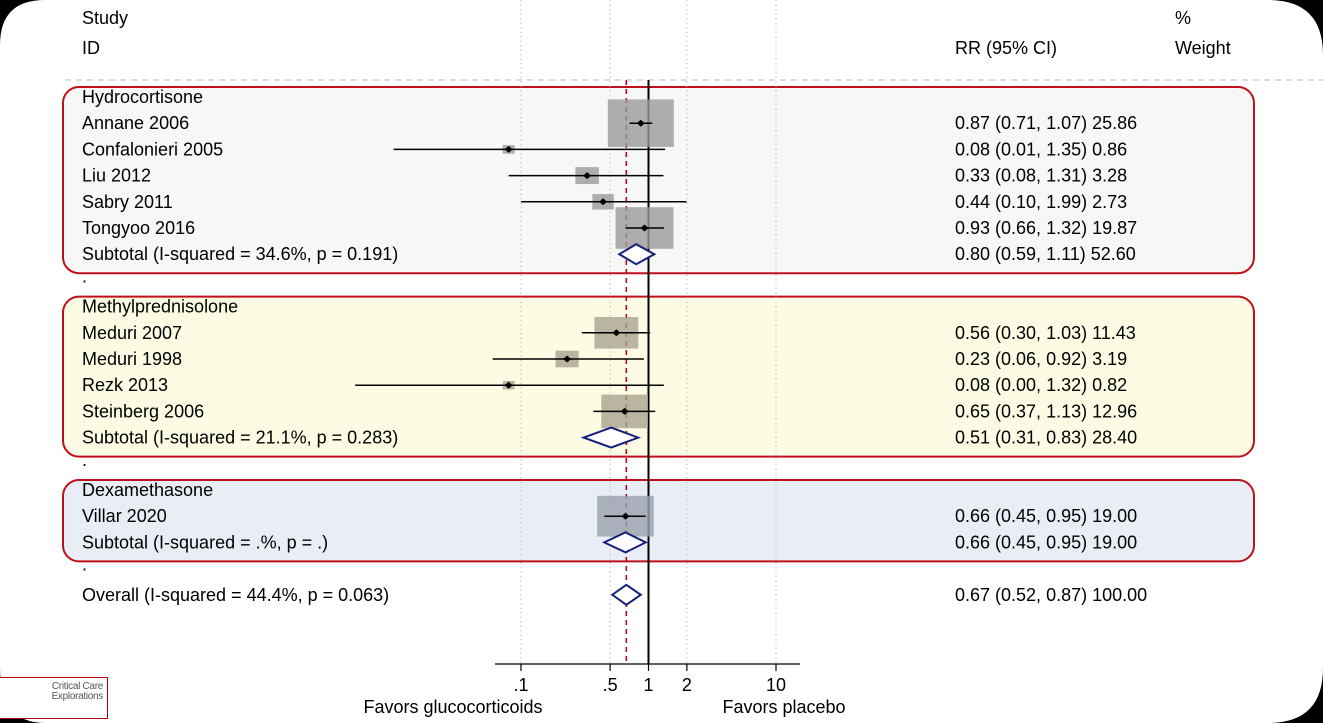 The height and width of the screenshot is (723, 1323). I want to click on header-study: Study, so click(105, 18).